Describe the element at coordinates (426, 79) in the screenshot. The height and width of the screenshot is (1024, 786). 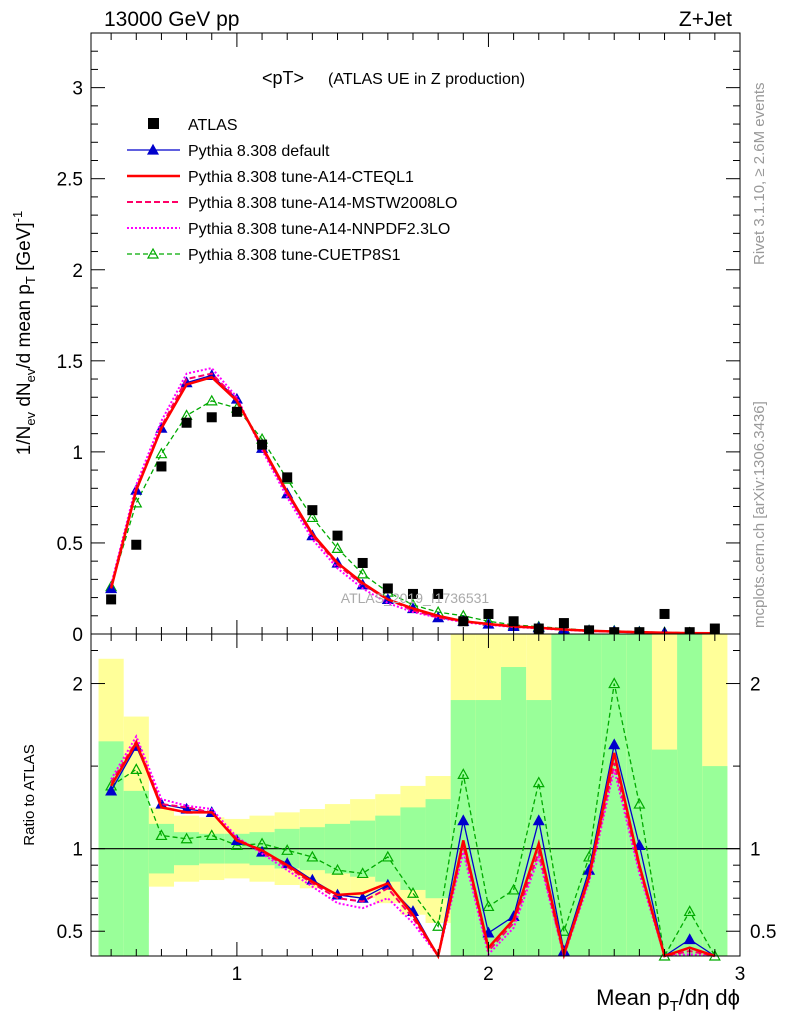
I see `plot-subtitle: (ATLAS UE in Z production)` at that location.